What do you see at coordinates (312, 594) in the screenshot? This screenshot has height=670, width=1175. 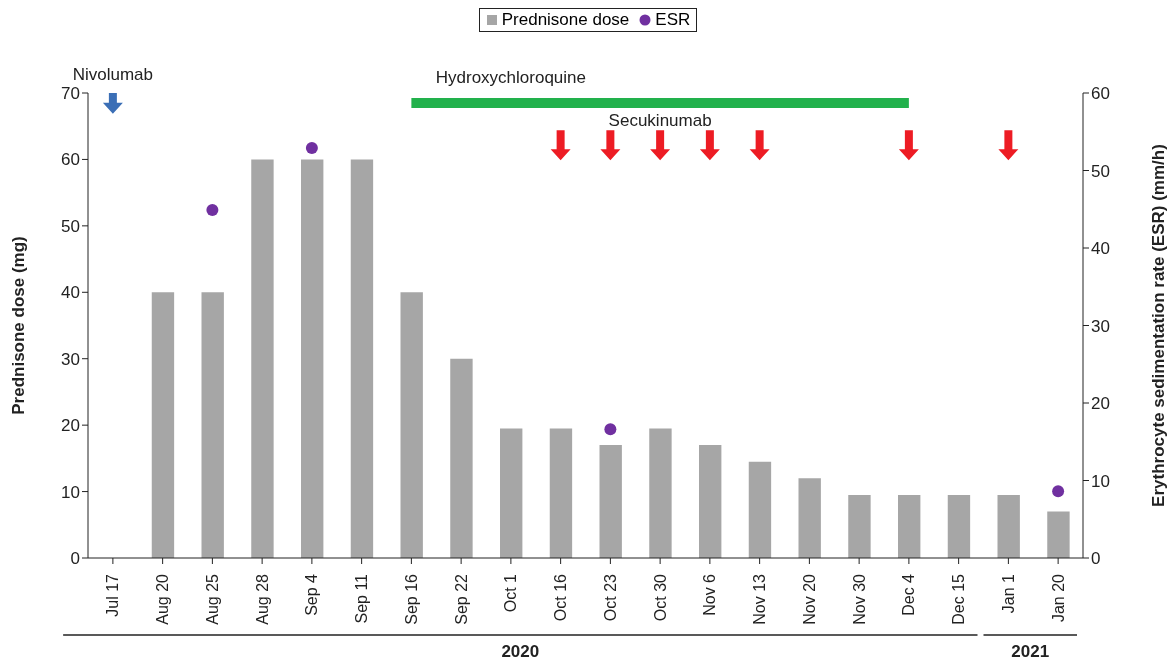 I see `x-tick-label: Sep 4` at bounding box center [312, 594].